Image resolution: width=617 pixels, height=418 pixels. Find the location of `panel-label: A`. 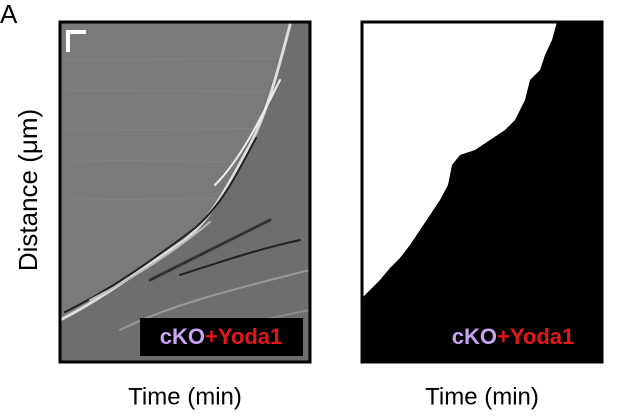

panel-label: A is located at coordinates (9, 14).